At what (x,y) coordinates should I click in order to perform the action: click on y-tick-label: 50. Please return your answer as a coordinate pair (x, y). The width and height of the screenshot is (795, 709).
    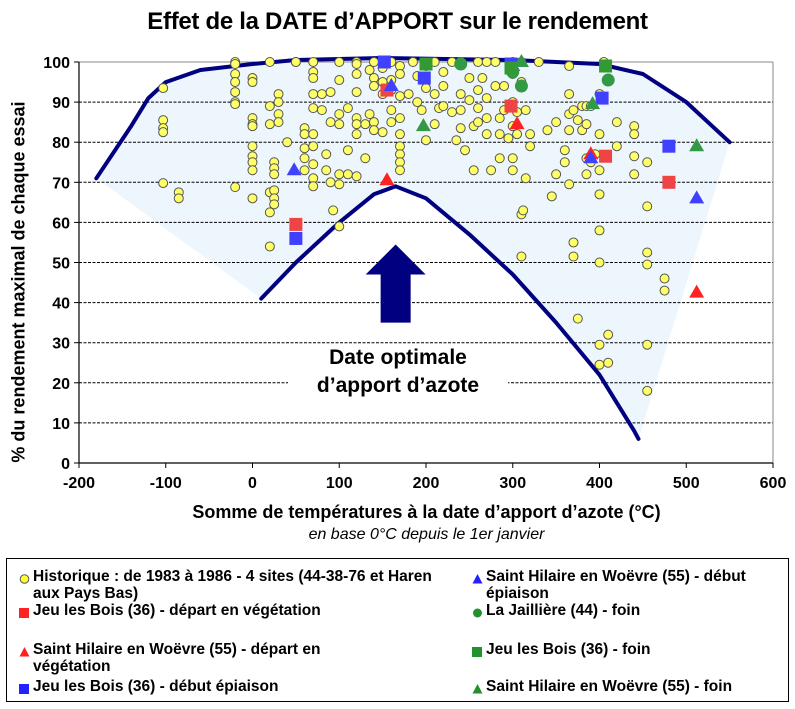
    Looking at the image, I should click on (61, 264).